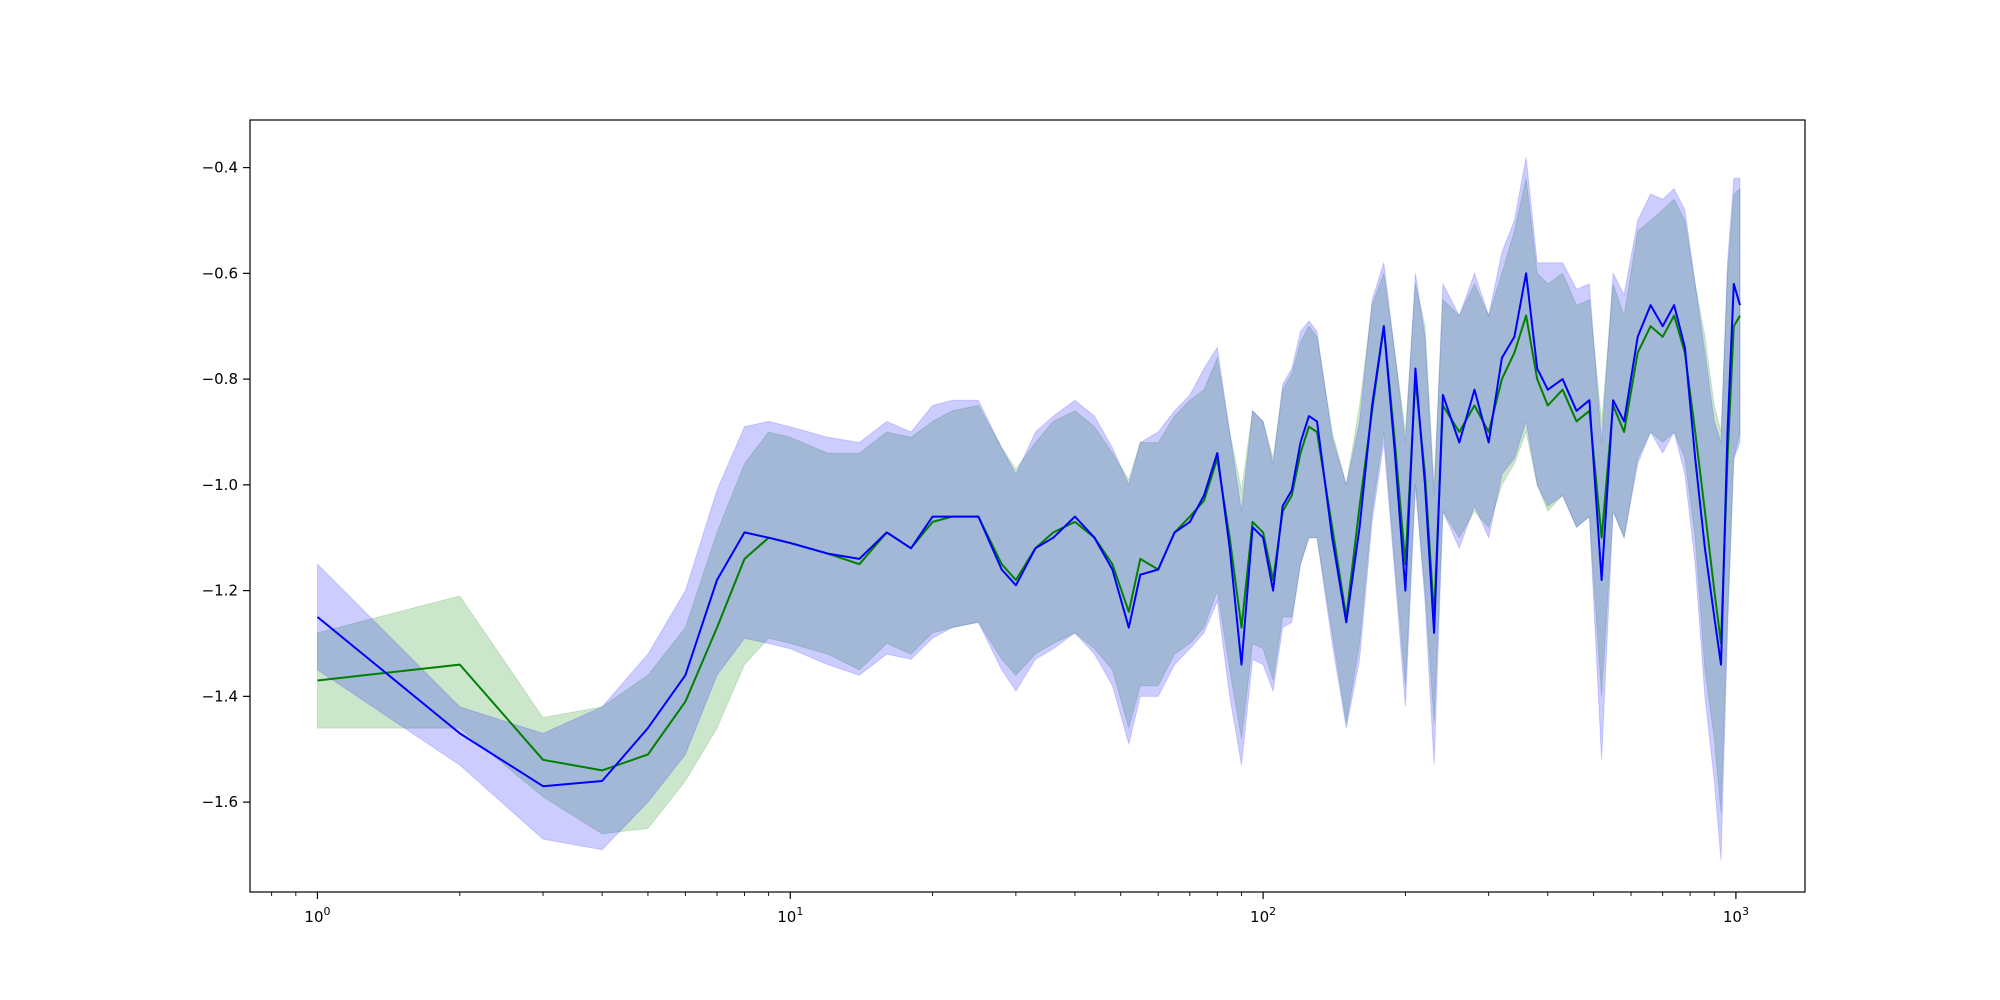  What do you see at coordinates (220, 696) in the screenshot?
I see `y-tick-label: −1.4` at bounding box center [220, 696].